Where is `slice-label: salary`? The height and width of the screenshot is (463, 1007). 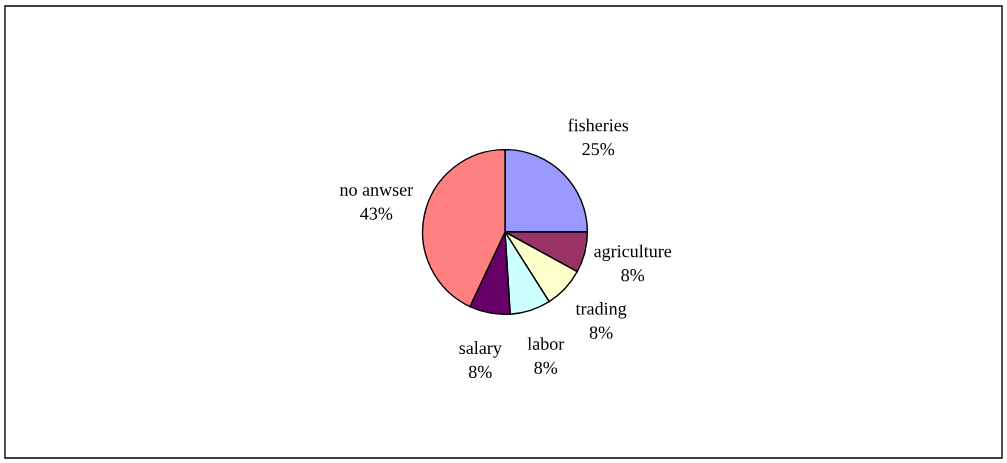 slice-label: salary is located at coordinates (480, 349).